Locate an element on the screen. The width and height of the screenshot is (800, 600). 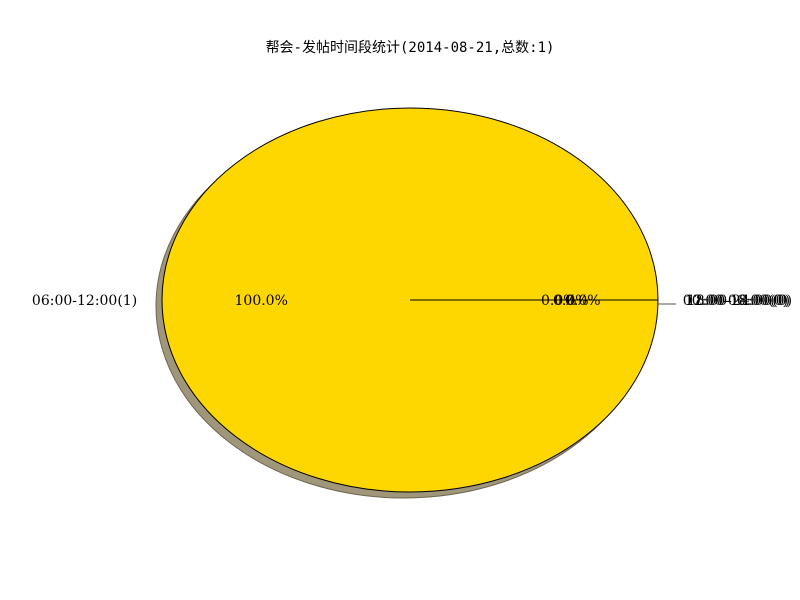
slice-label: 18:00-24:00(0) is located at coordinates (739, 301).